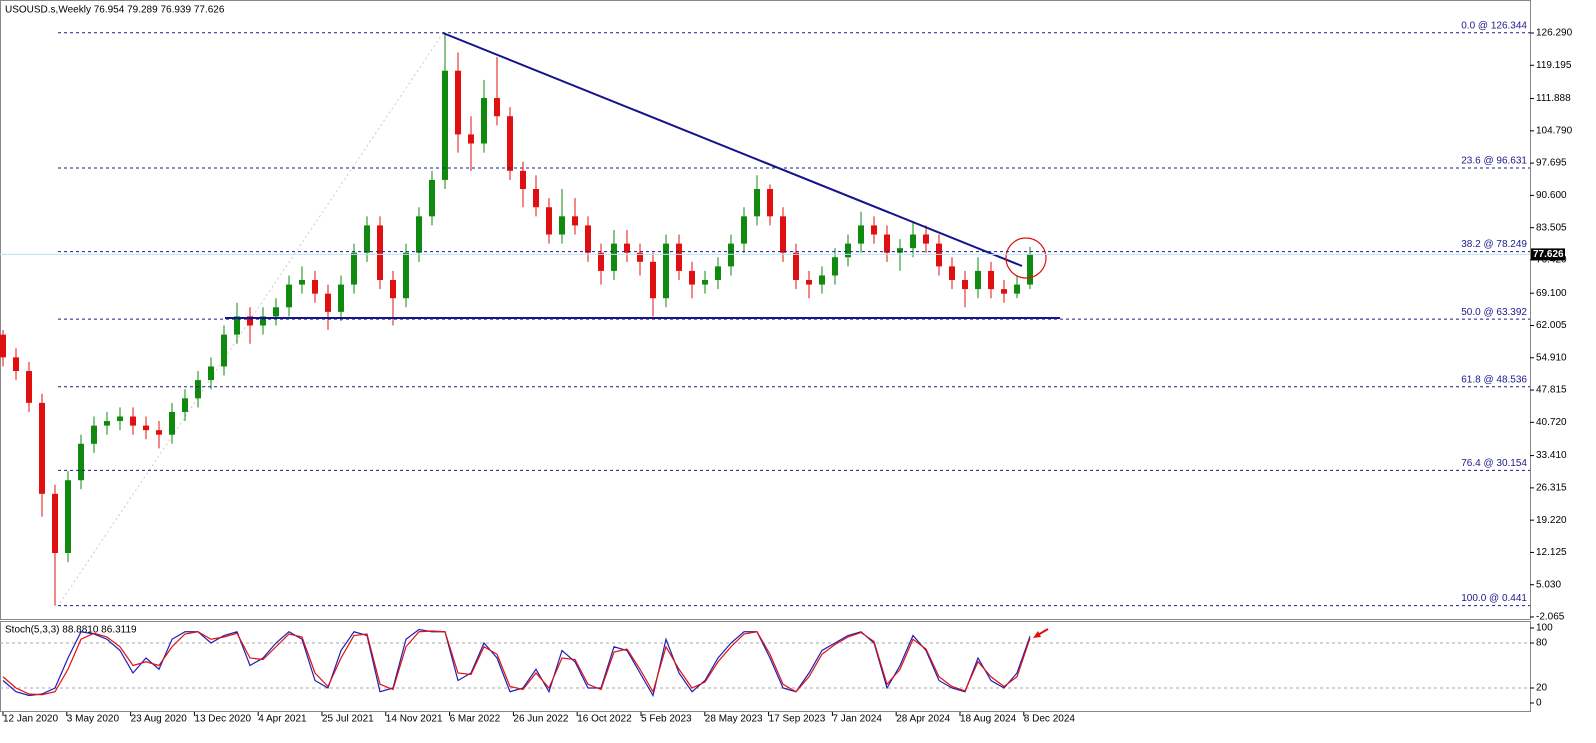 The height and width of the screenshot is (743, 1596). Describe the element at coordinates (1550, 617) in the screenshot. I see `y-tick-label: -2.065` at that location.